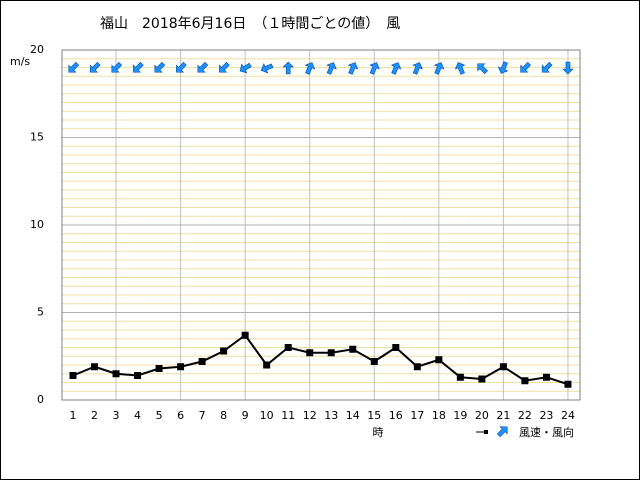 Image resolution: width=640 pixels, height=480 pixels. I want to click on x-tick-label: 11, so click(288, 415).